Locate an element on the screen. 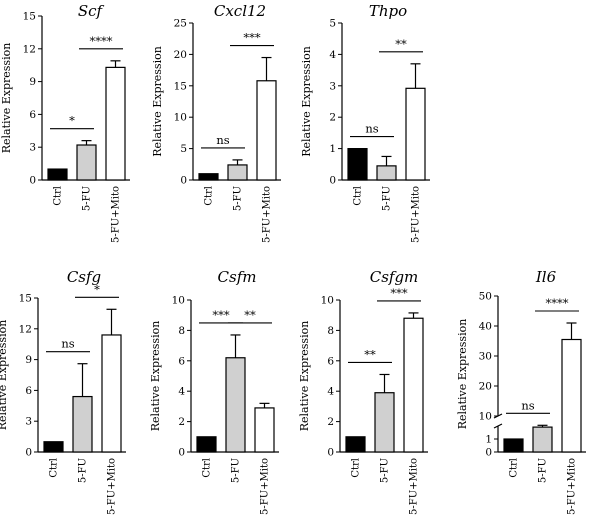  y-tick-label: 25 is located at coordinates (180, 24).